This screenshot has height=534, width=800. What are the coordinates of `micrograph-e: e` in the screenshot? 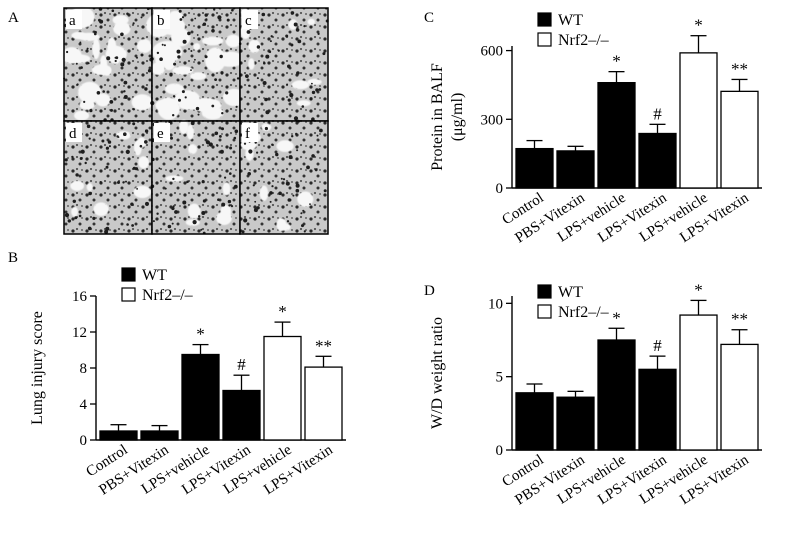 It's located at (195, 177).